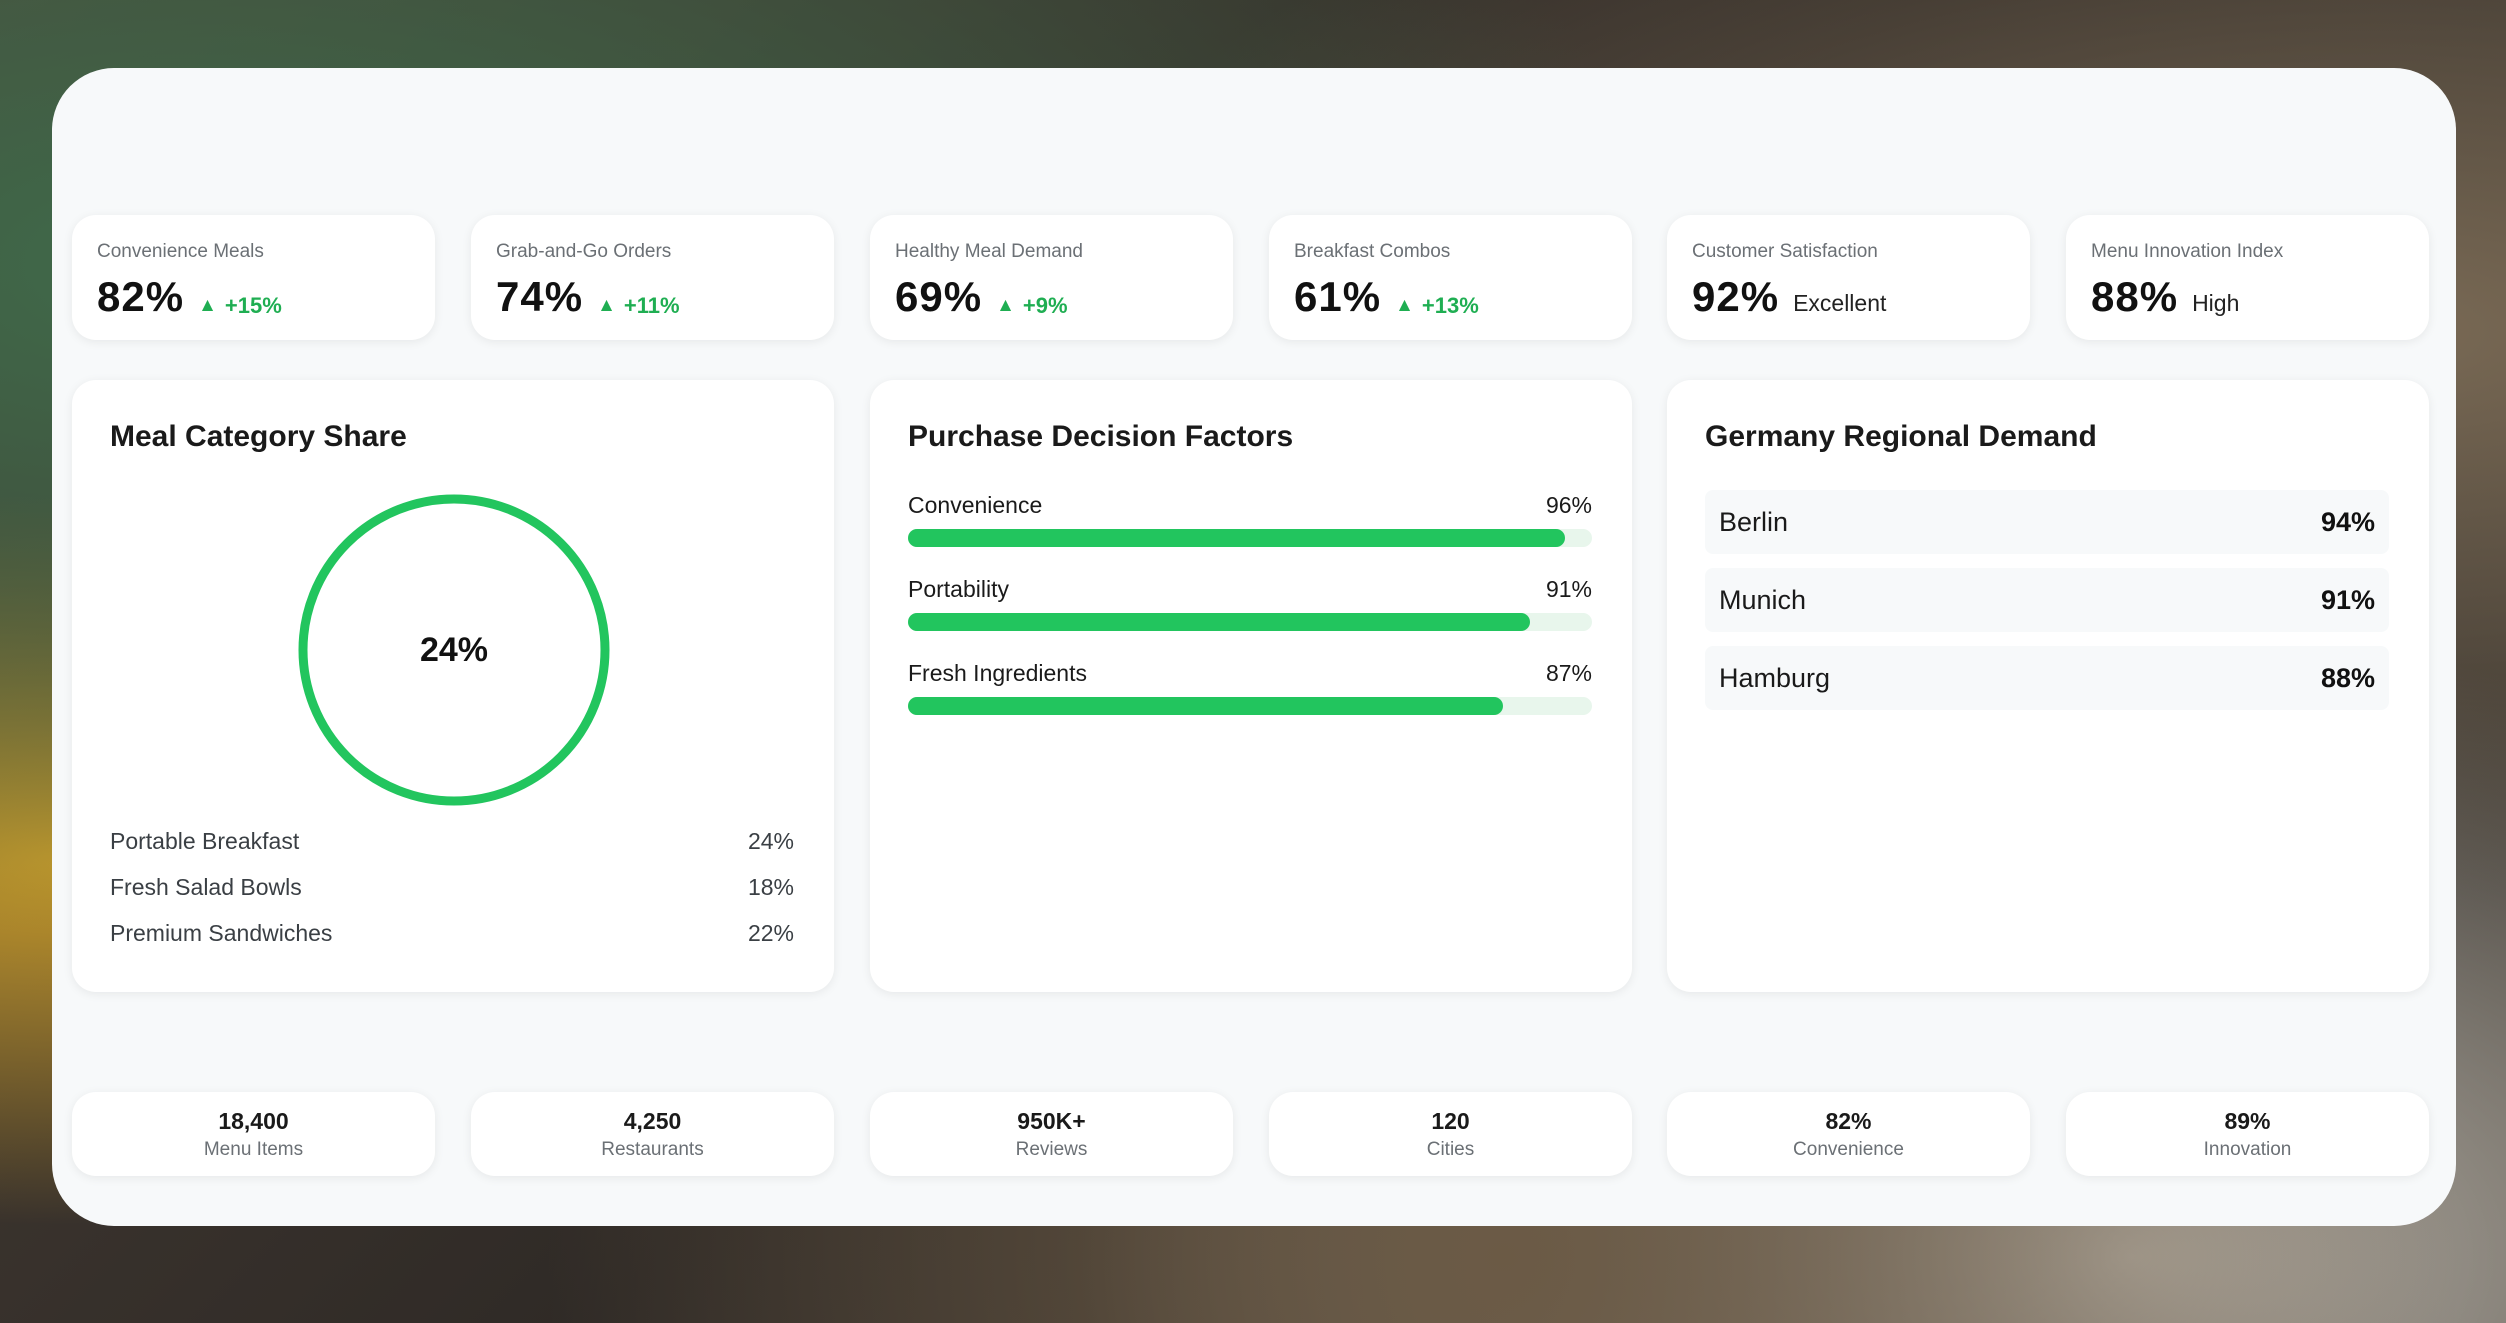 The width and height of the screenshot is (2506, 1323). What do you see at coordinates (240, 305) in the screenshot?
I see `kpi-delta: ▲ +15%` at bounding box center [240, 305].